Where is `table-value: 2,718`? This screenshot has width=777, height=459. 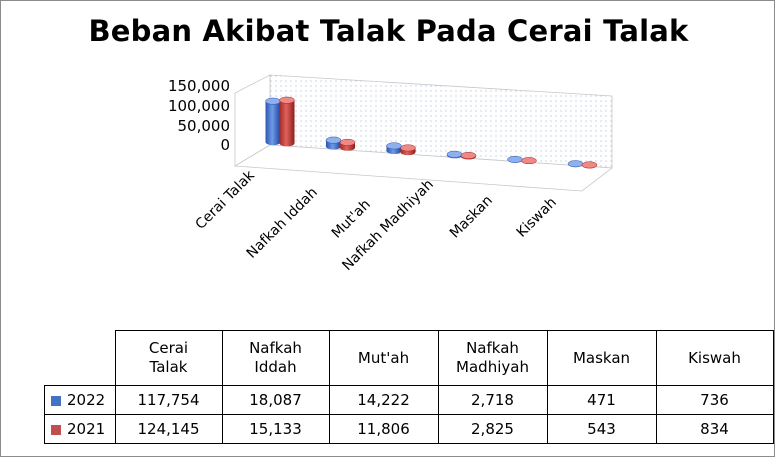
table-value: 2,718 is located at coordinates (492, 400).